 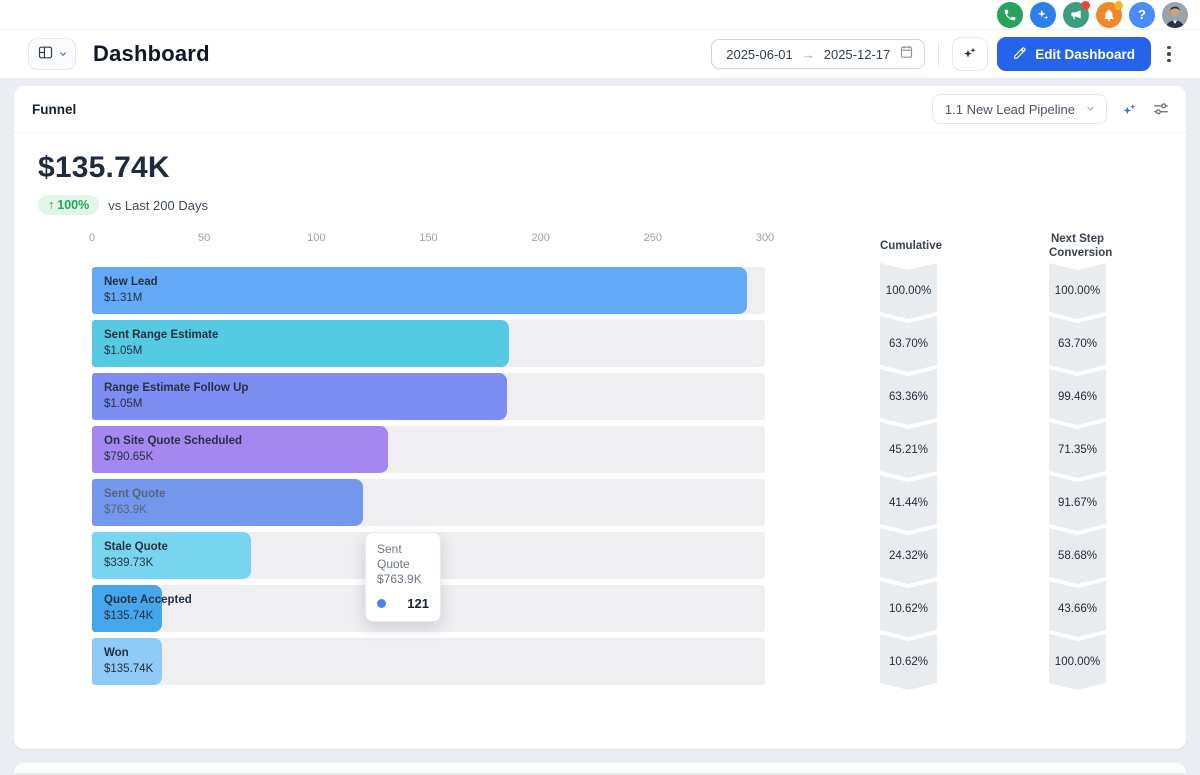 I want to click on next-step-cell: 71.35%, so click(x=1077, y=450).